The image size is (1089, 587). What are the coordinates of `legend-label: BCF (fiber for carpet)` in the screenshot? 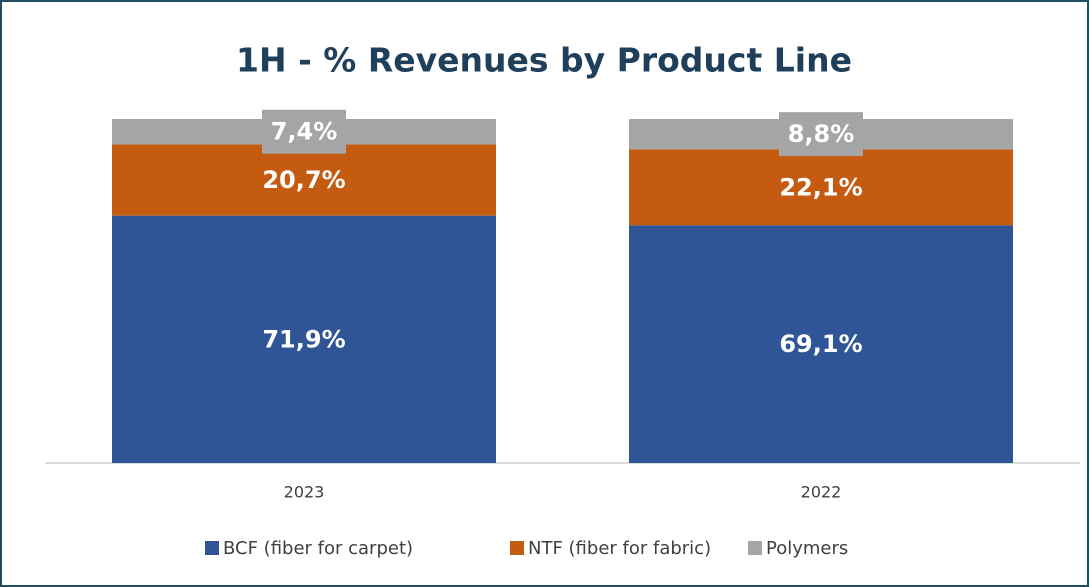 It's located at (318, 548).